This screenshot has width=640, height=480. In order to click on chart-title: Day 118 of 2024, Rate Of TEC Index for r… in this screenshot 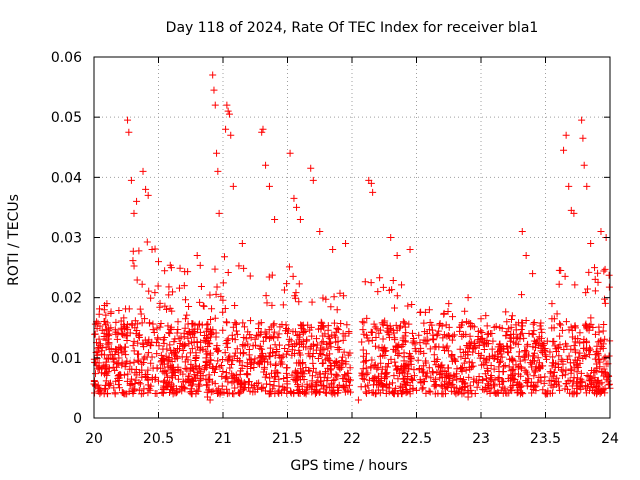, I will do `click(352, 28)`.